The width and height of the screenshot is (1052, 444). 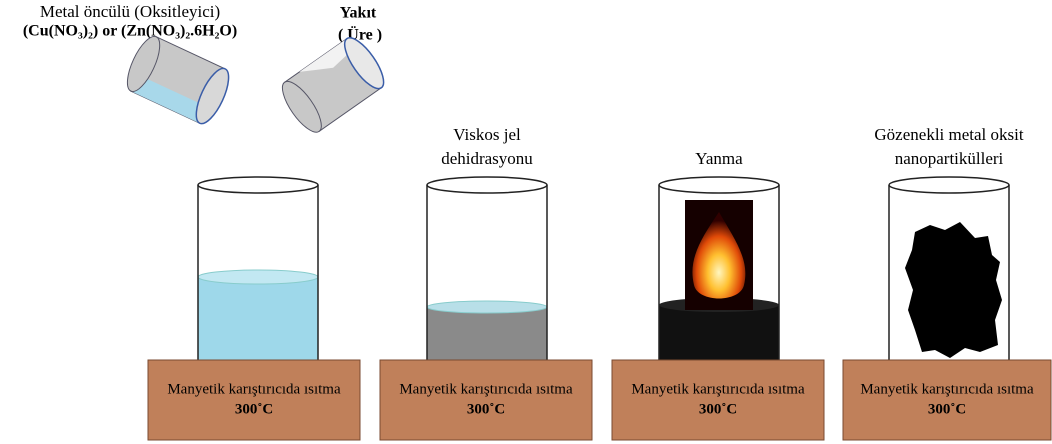 What do you see at coordinates (178, 80) in the screenshot?
I see `cylinder-oxidizer` at bounding box center [178, 80].